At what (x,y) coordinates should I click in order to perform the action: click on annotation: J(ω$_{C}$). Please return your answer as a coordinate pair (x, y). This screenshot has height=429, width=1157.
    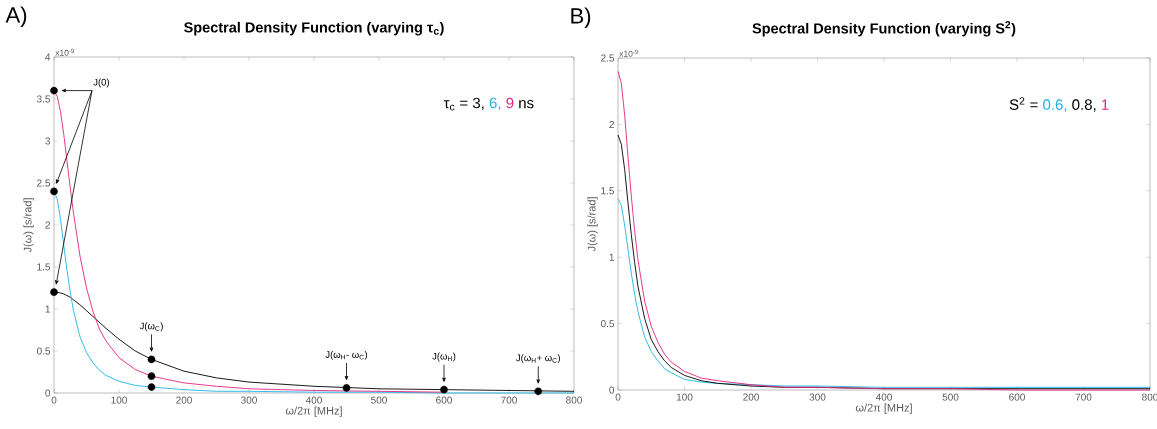
    Looking at the image, I should click on (151, 327).